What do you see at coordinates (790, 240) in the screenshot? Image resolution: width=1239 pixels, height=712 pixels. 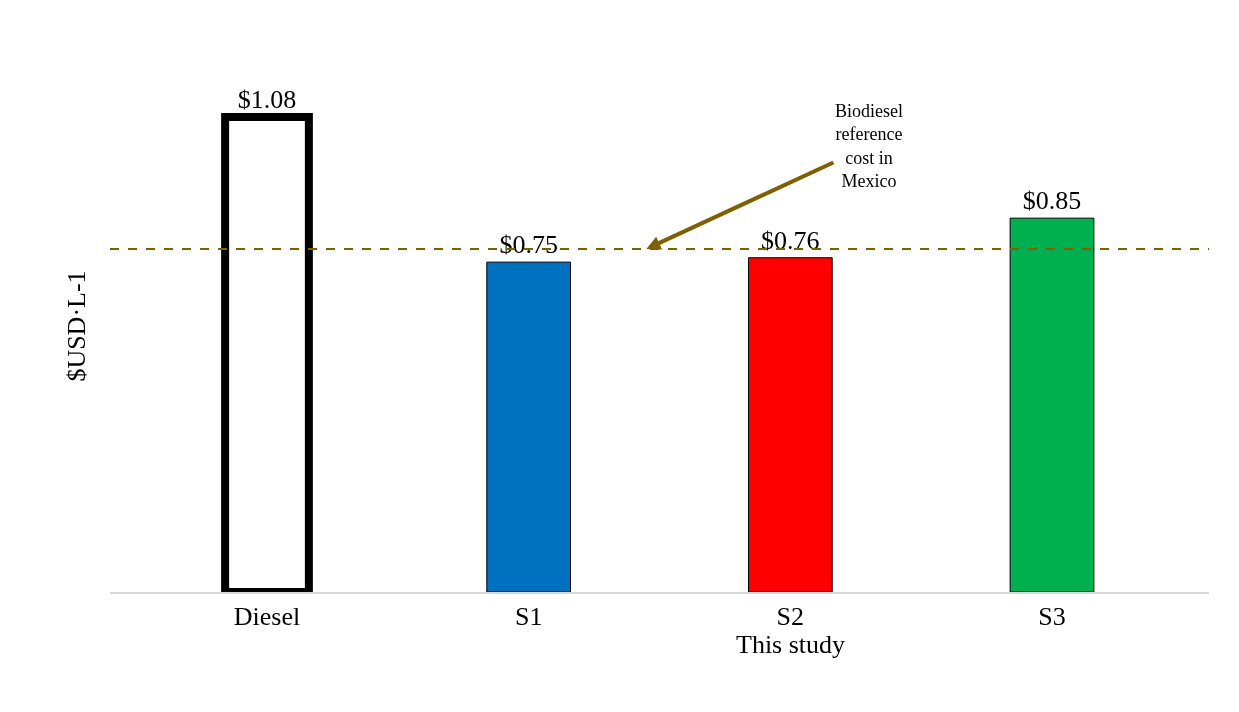 I see `data-label: $0.76` at bounding box center [790, 240].